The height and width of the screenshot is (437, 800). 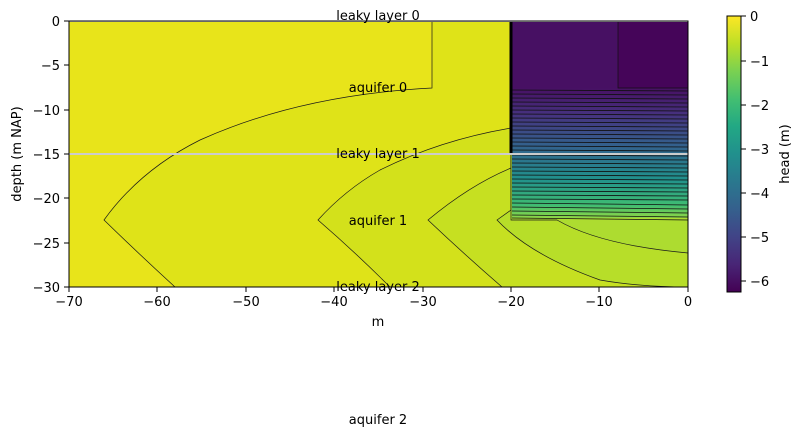 I want to click on label-aquifer-2: aquifer 2, so click(x=378, y=420).